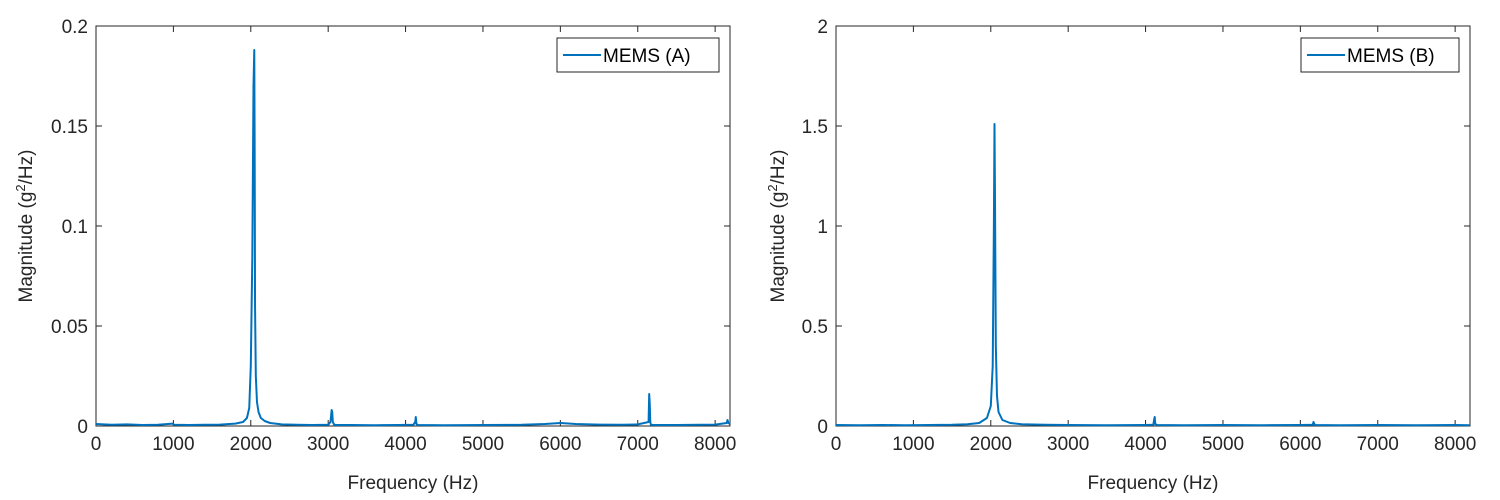 The image size is (1500, 500). I want to click on y-tick-label: 2, so click(822, 27).